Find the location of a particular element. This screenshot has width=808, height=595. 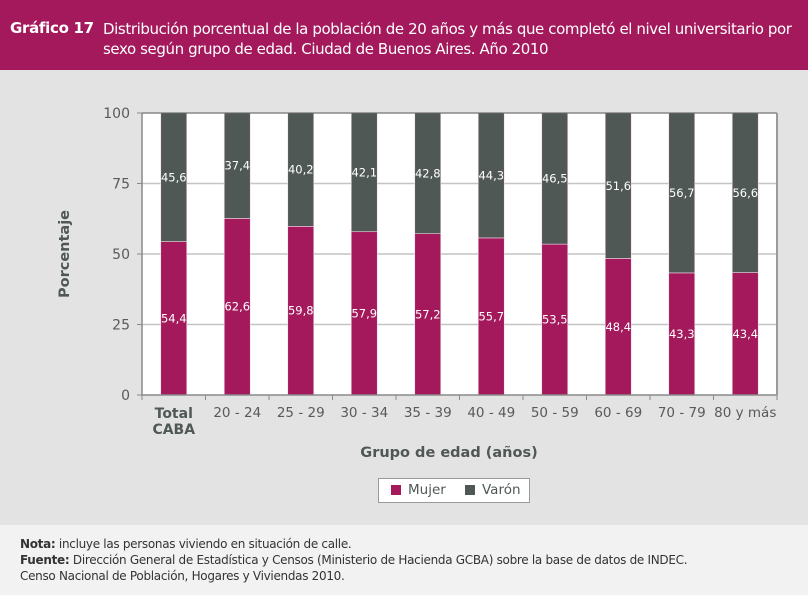

data-label: 53,5 is located at coordinates (555, 320).